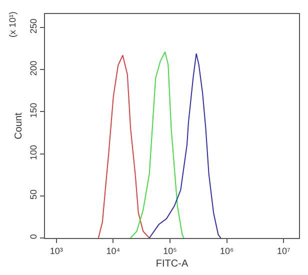  Describe the element at coordinates (33, 237) in the screenshot. I see `y-tick-label: 0` at that location.